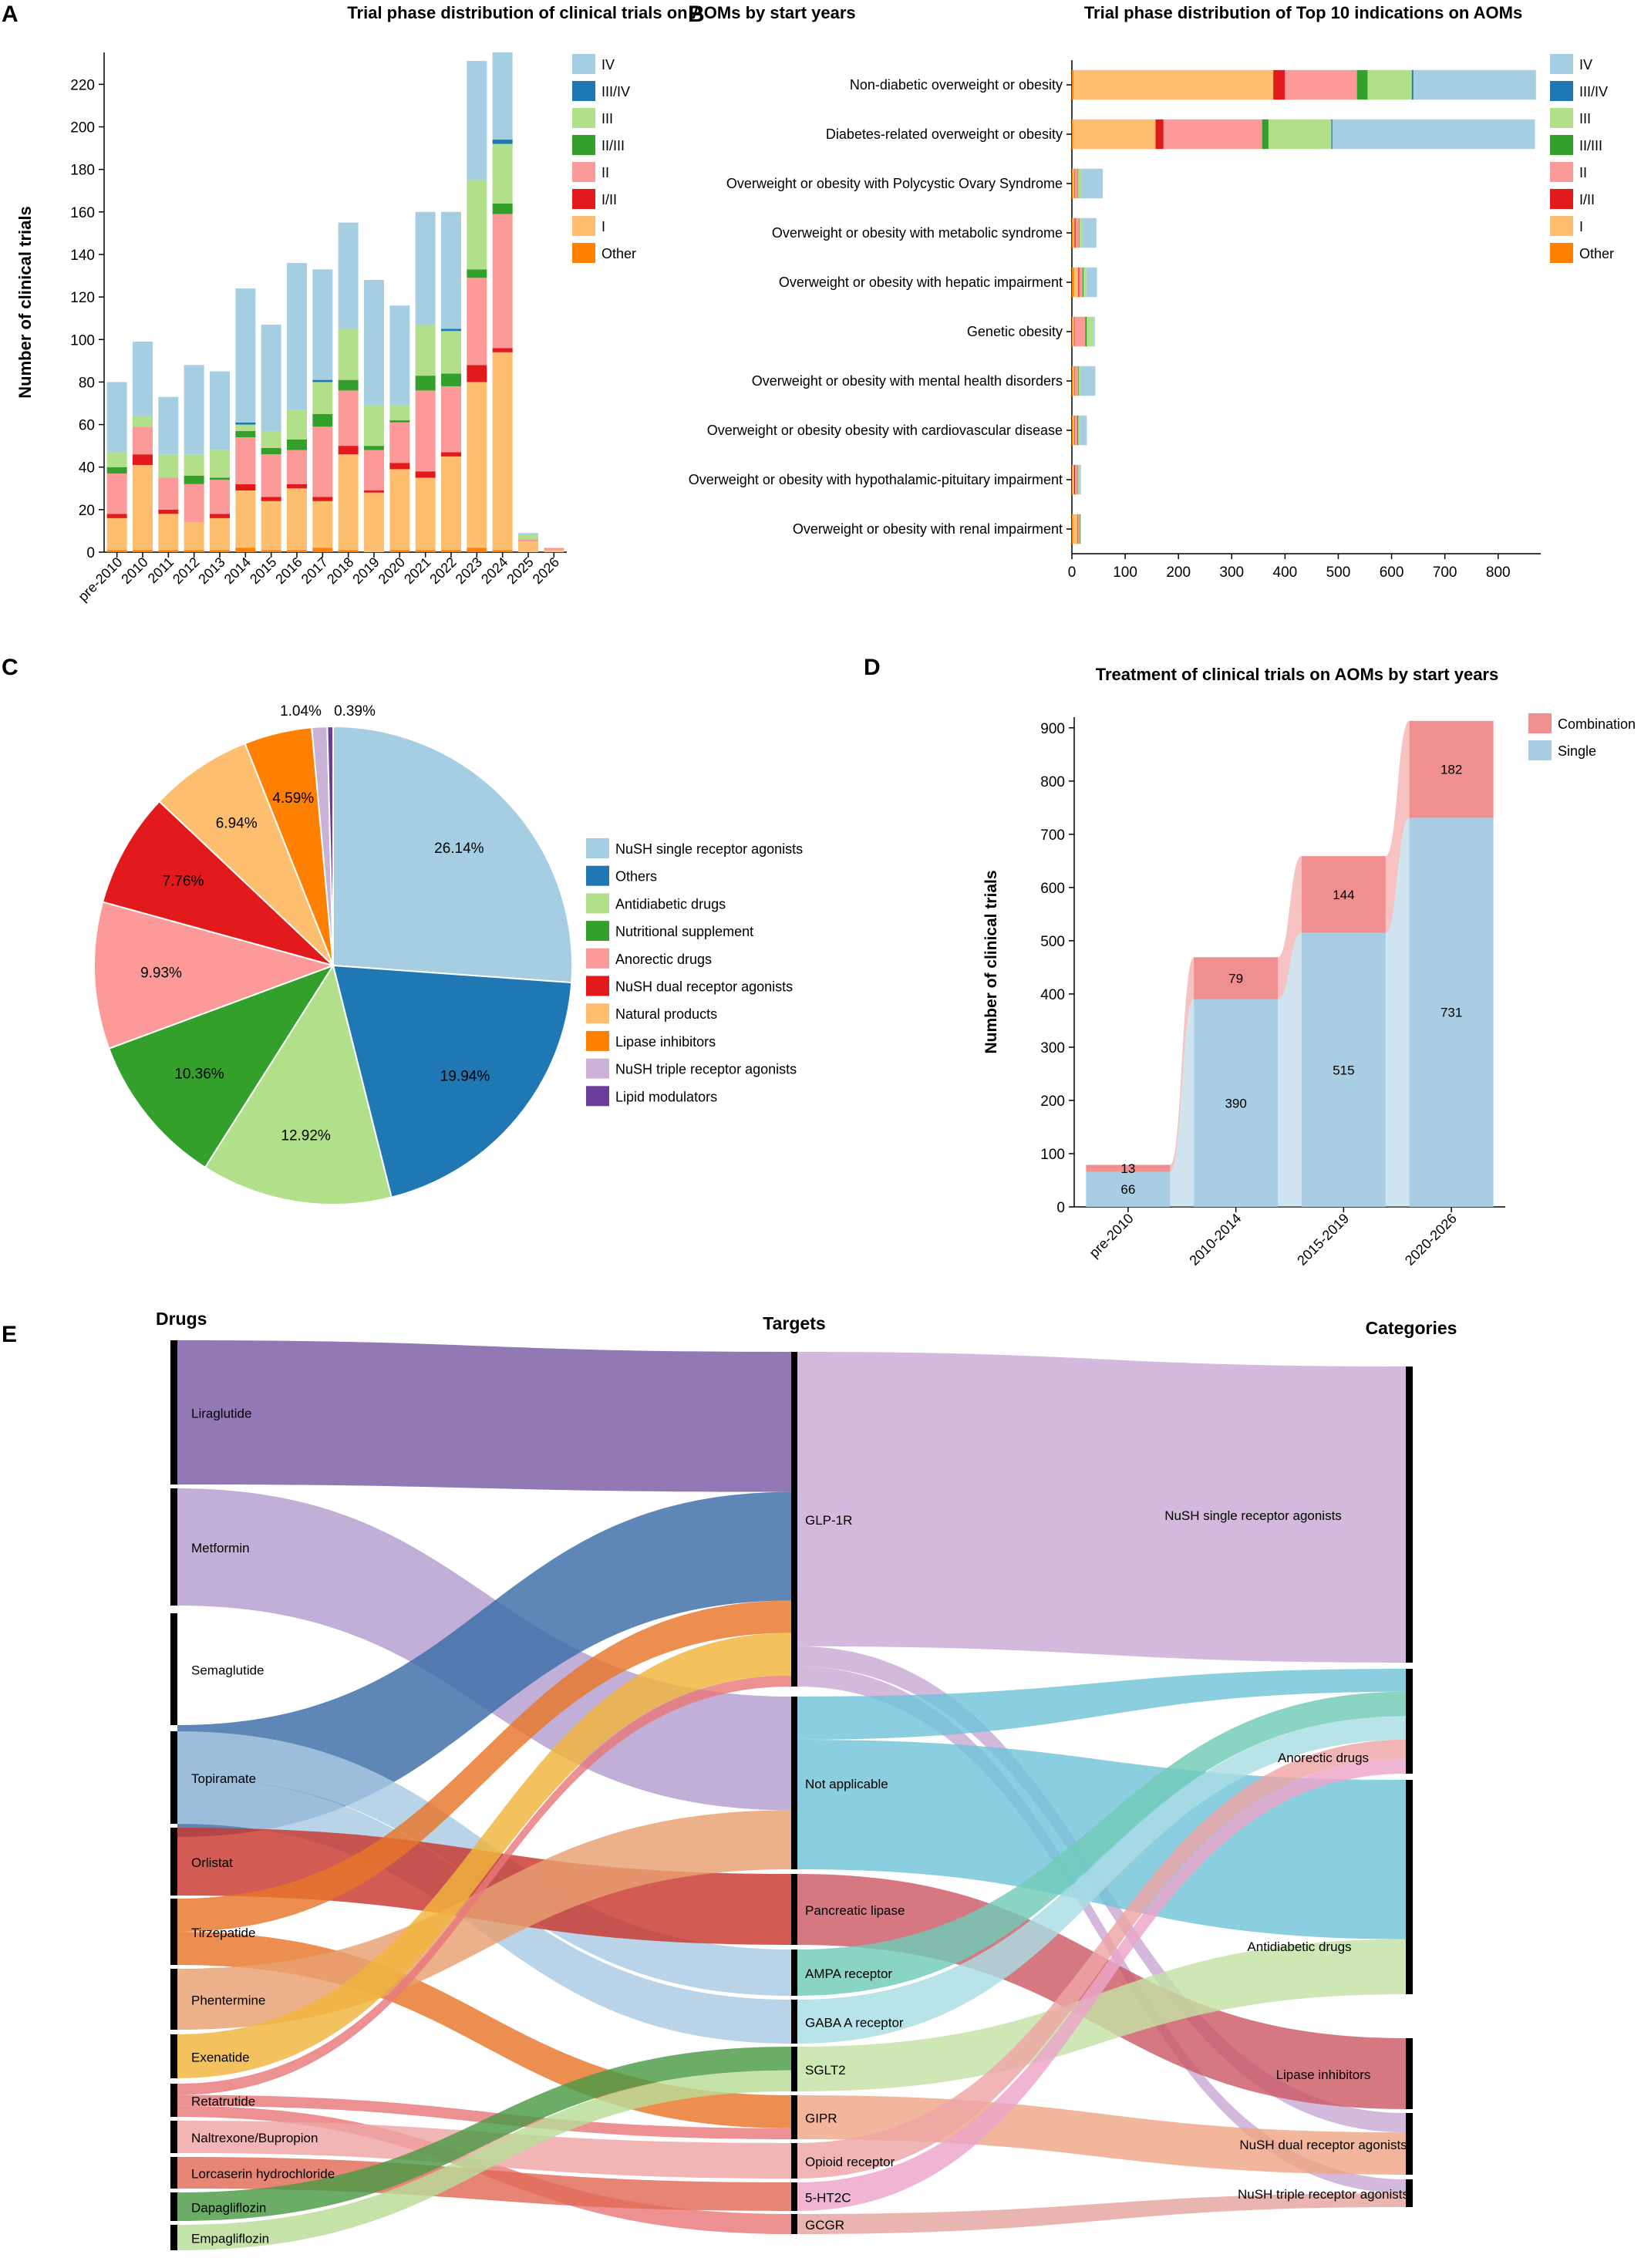 The width and height of the screenshot is (1641, 2268). What do you see at coordinates (314, 570) in the screenshot?
I see `chart-a-xtick-label: 2017` at bounding box center [314, 570].